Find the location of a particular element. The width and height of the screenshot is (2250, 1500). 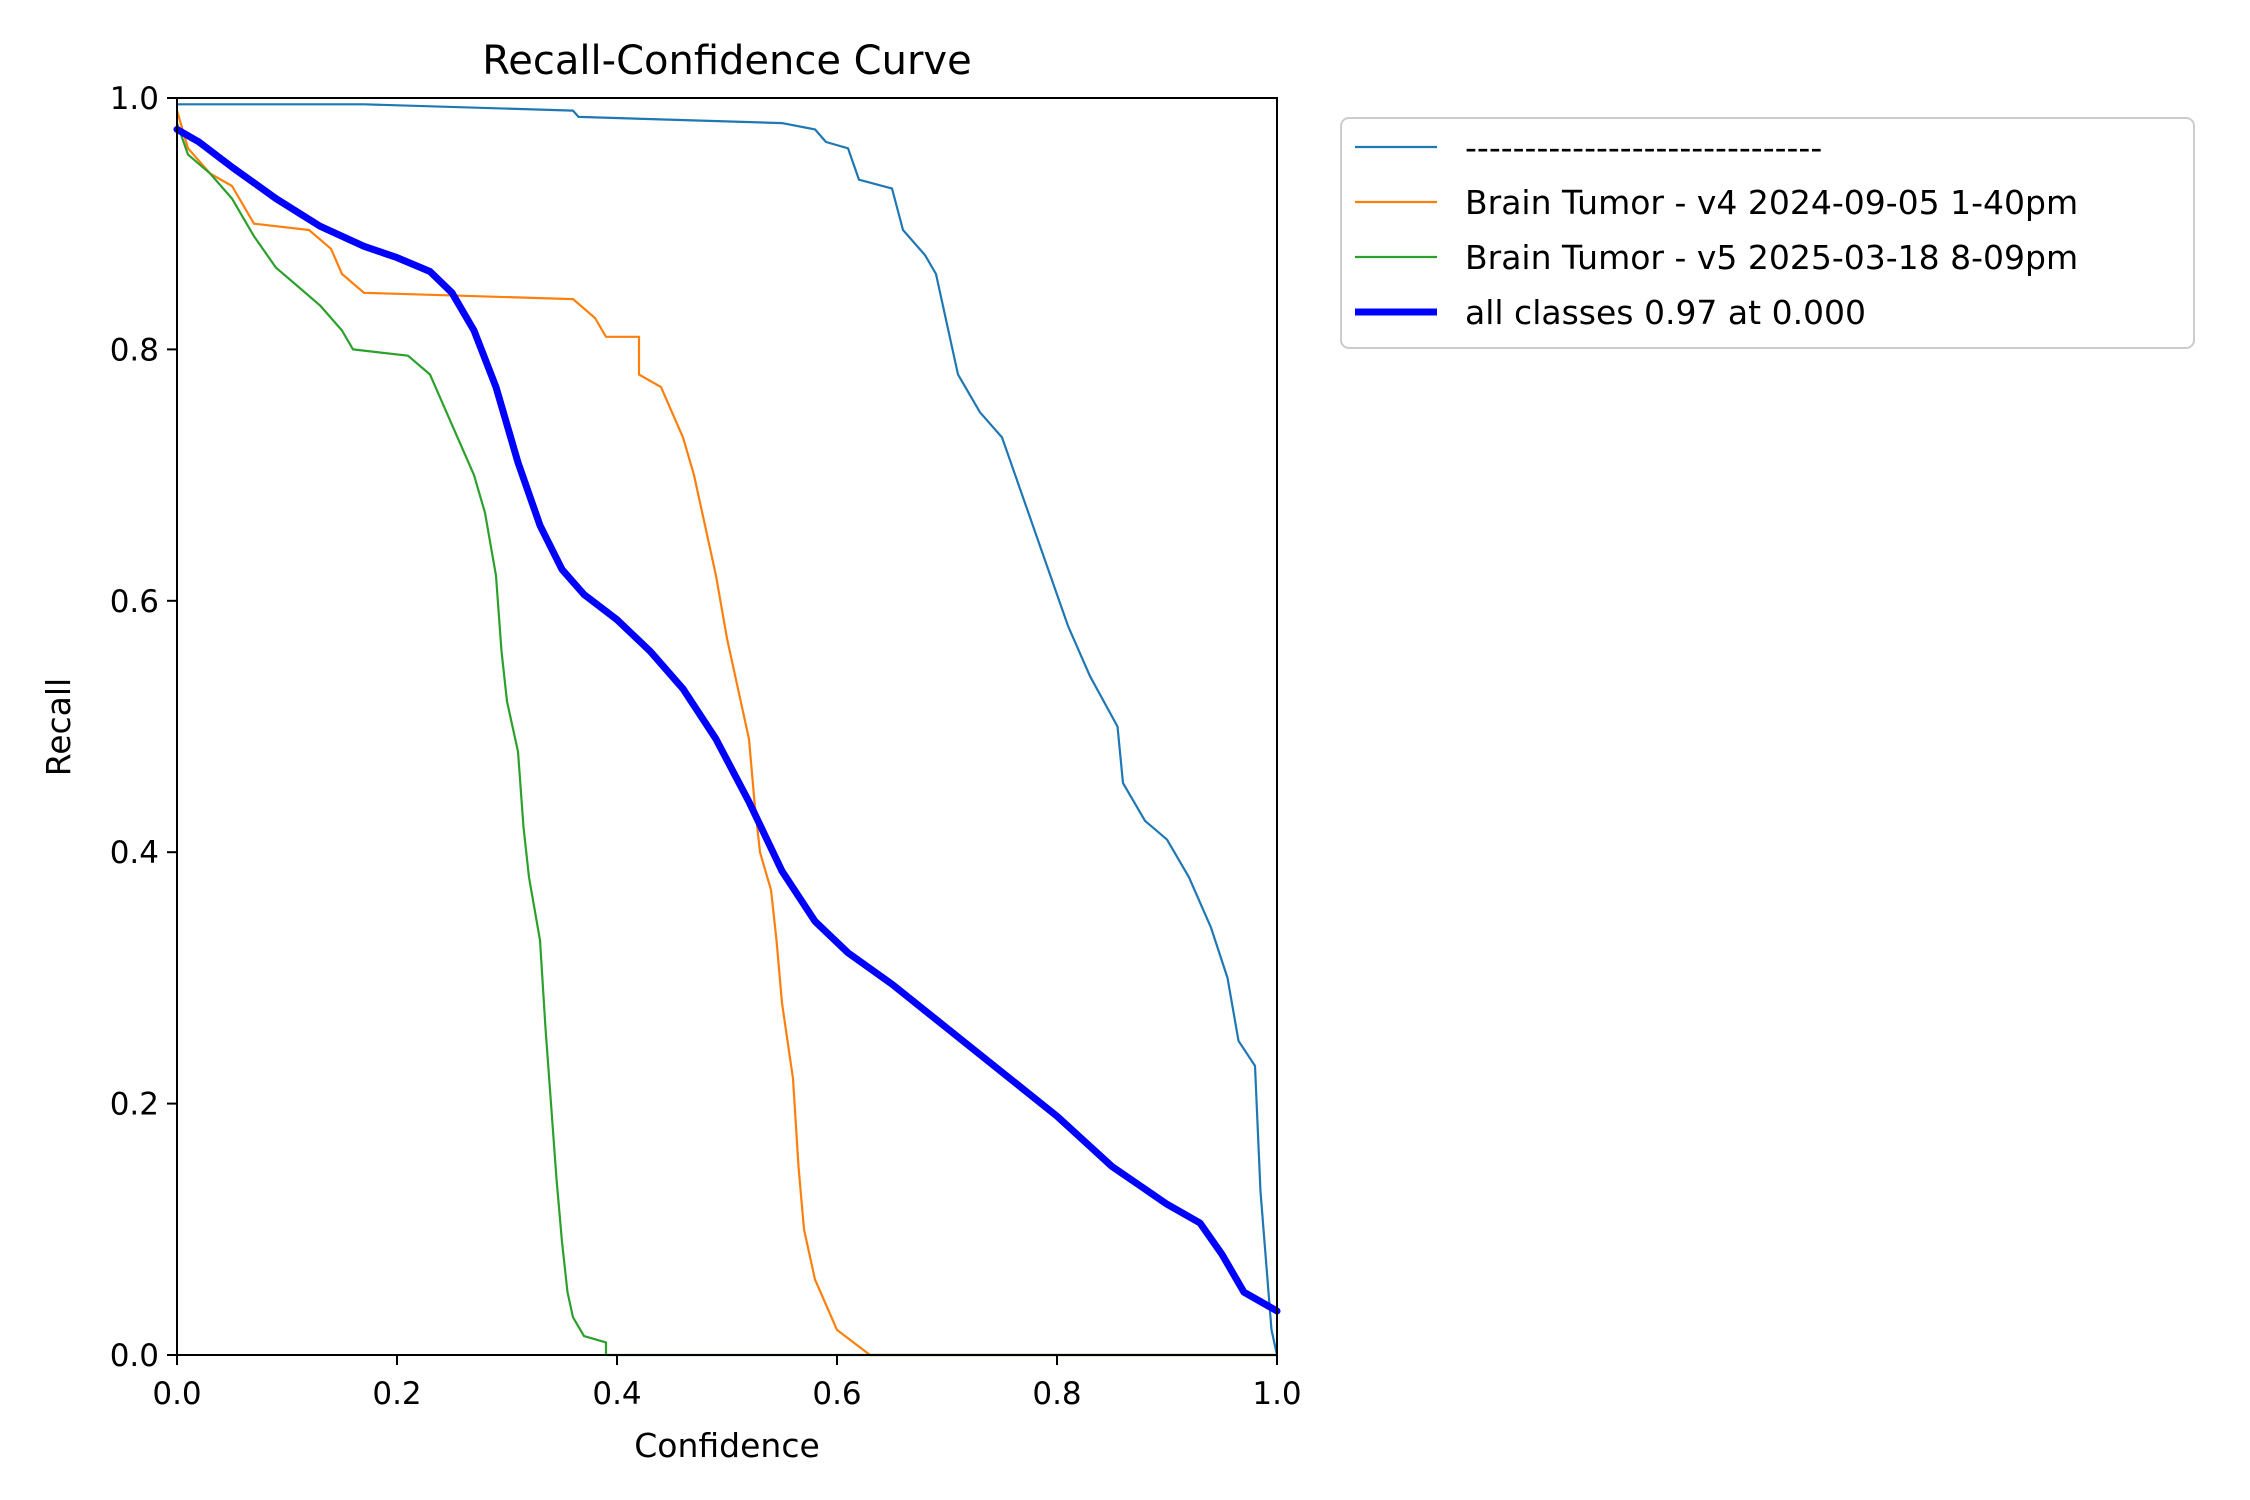

y-tick-label: 1.0 is located at coordinates (134, 99).